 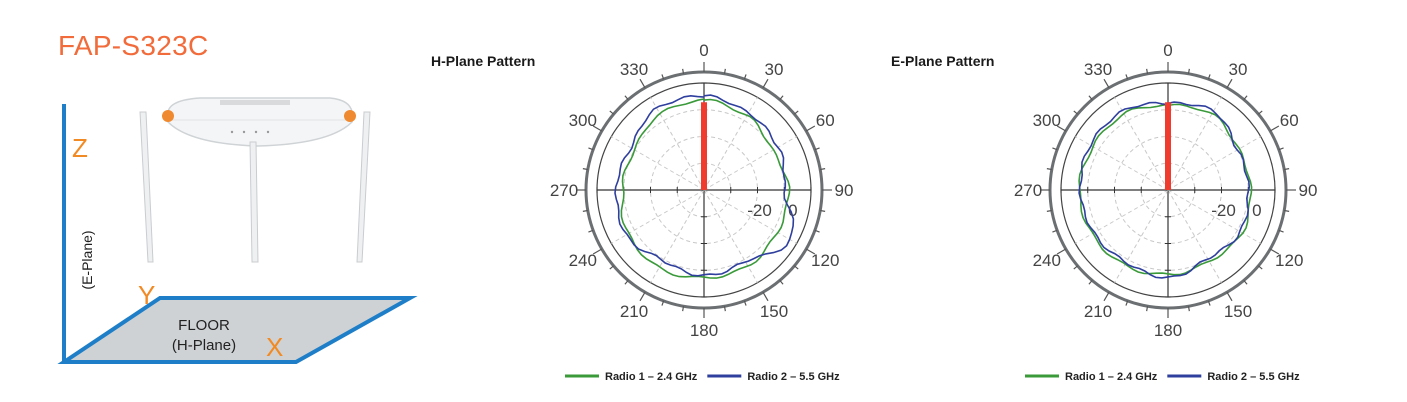 I want to click on floor-label: FLOOR, so click(x=204, y=325).